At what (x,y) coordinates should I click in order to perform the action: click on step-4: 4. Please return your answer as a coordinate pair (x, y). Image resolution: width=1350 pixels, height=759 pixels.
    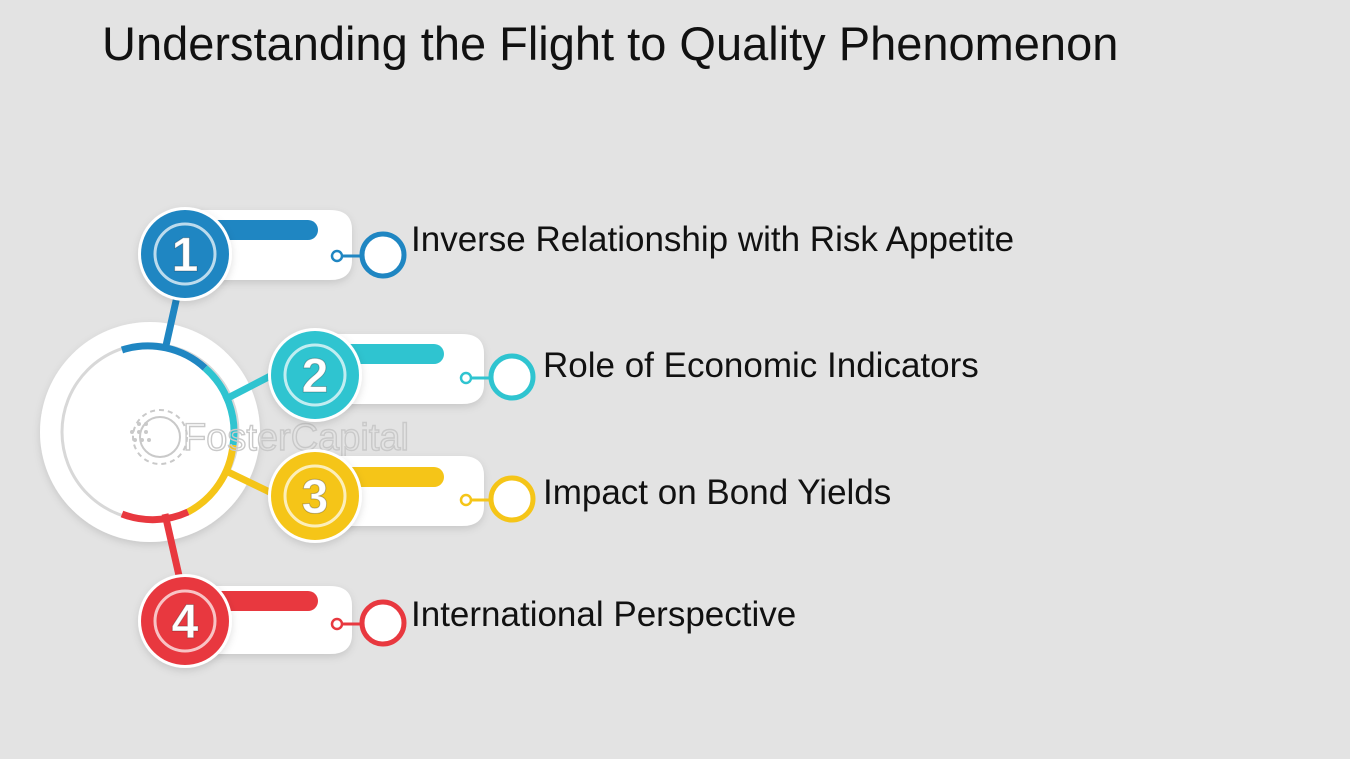
    Looking at the image, I should click on (272, 621).